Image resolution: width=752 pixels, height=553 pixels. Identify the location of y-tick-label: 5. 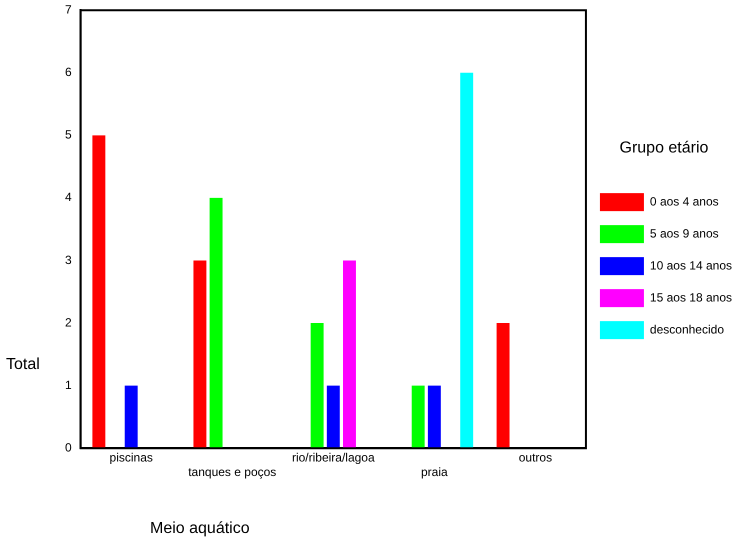
(68, 135).